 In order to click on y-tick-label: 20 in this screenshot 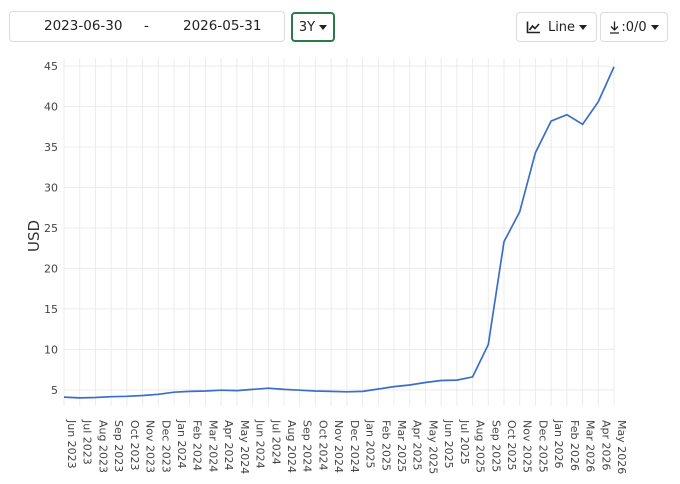, I will do `click(51, 268)`.